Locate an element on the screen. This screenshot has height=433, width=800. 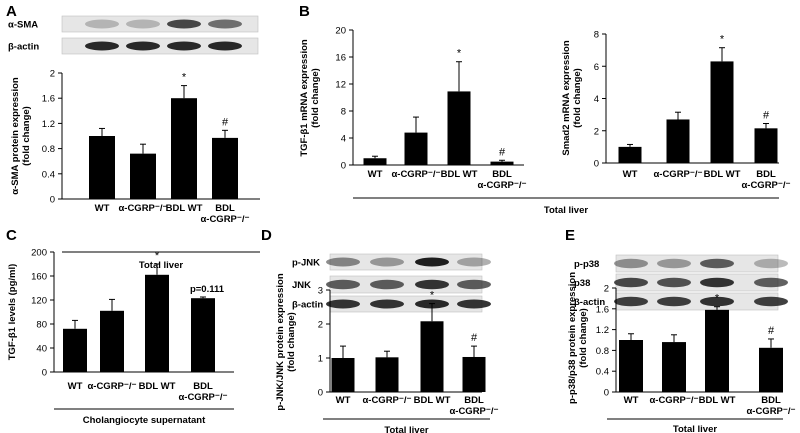
y-tick-label: 120 is located at coordinates (39, 301).